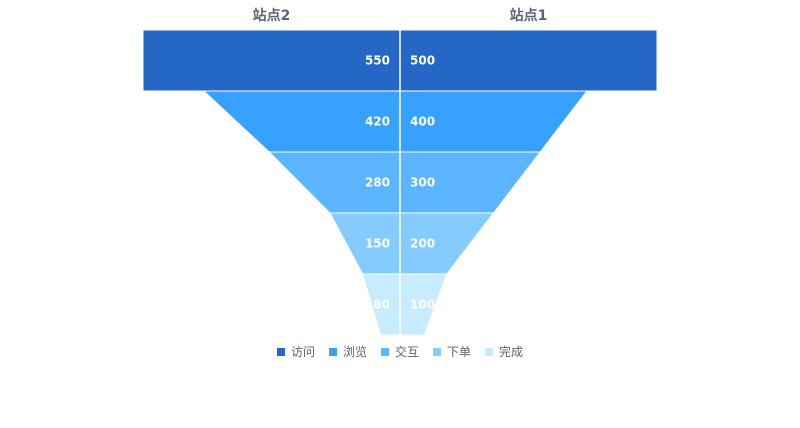 This screenshot has height=428, width=800. What do you see at coordinates (422, 183) in the screenshot?
I see `value-label-right-3: 300` at bounding box center [422, 183].